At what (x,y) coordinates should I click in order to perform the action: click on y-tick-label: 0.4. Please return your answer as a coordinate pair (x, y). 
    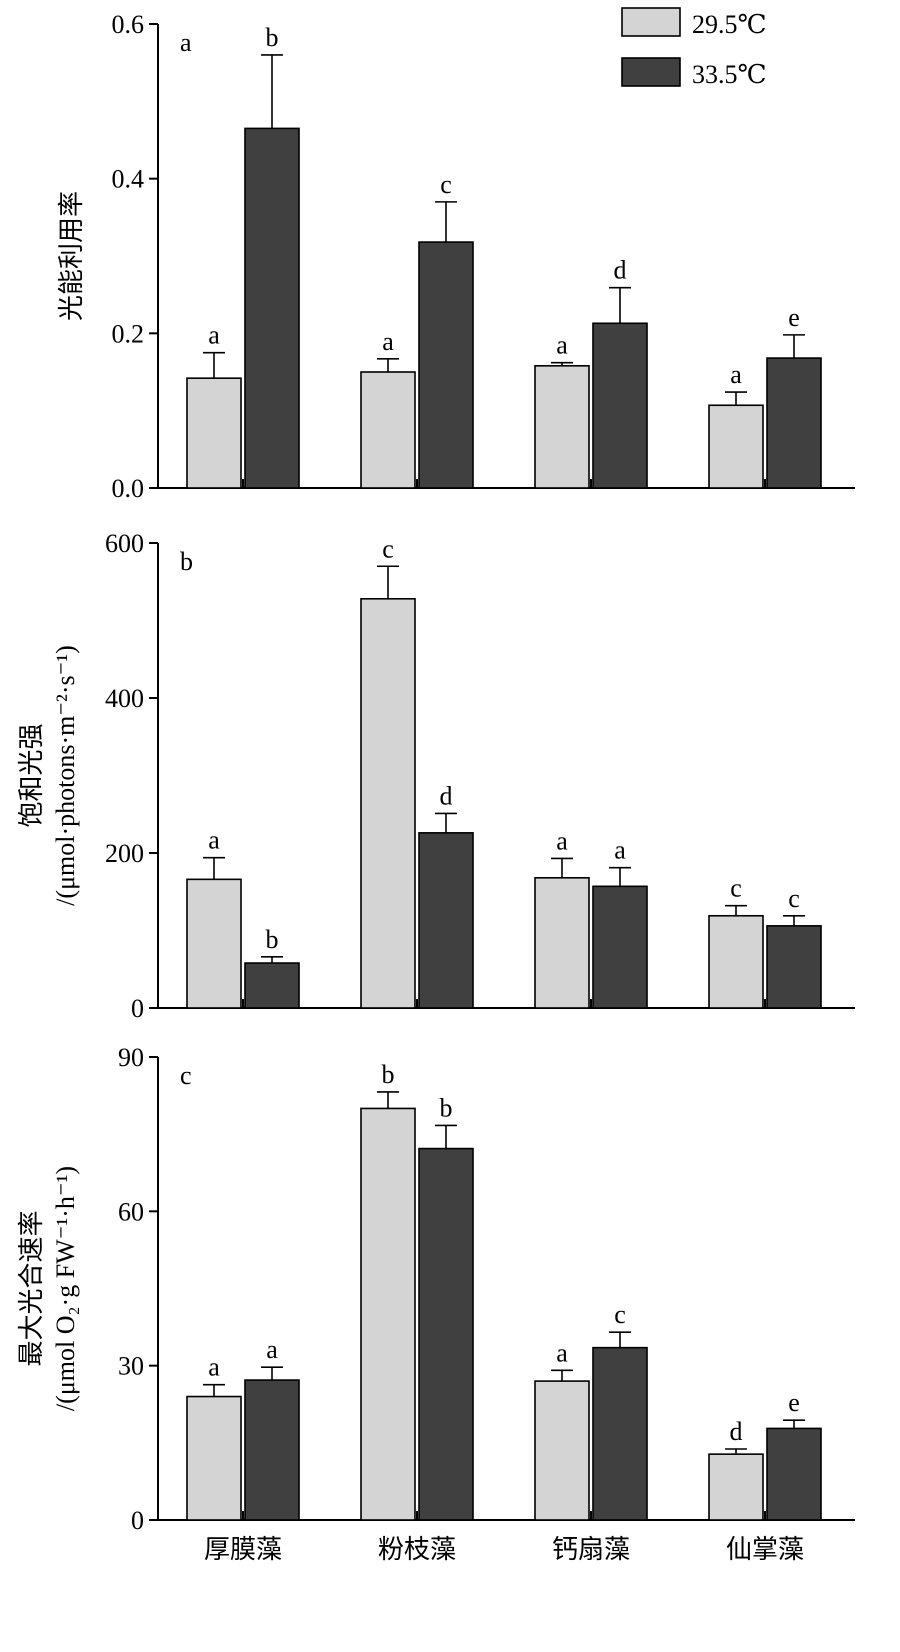
    Looking at the image, I should click on (128, 179).